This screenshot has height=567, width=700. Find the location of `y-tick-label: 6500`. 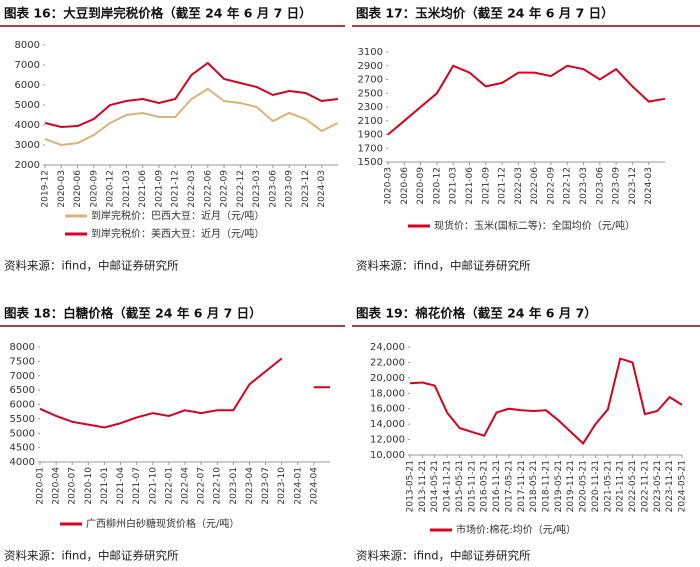

y-tick-label: 6500 is located at coordinates (22, 390).